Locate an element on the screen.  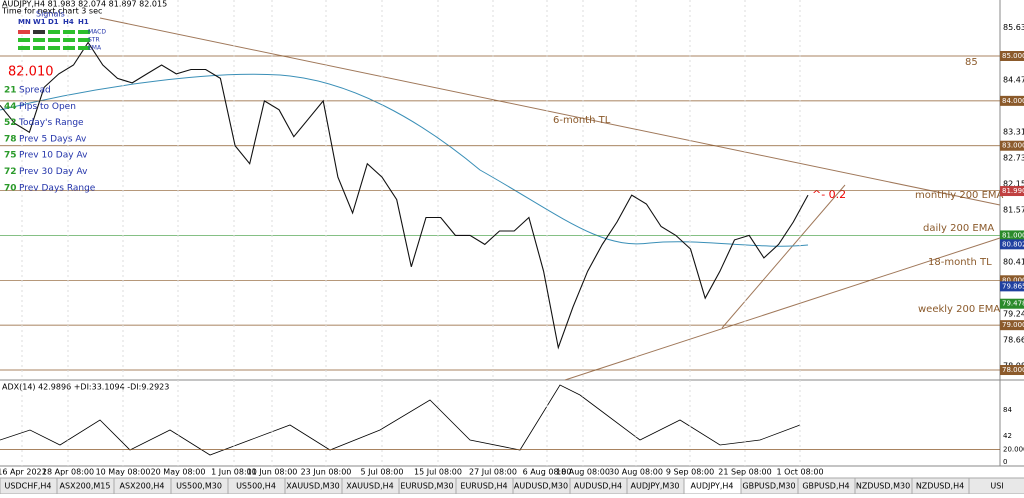
price-box-label: 85.000 is located at coordinates (1013, 56).